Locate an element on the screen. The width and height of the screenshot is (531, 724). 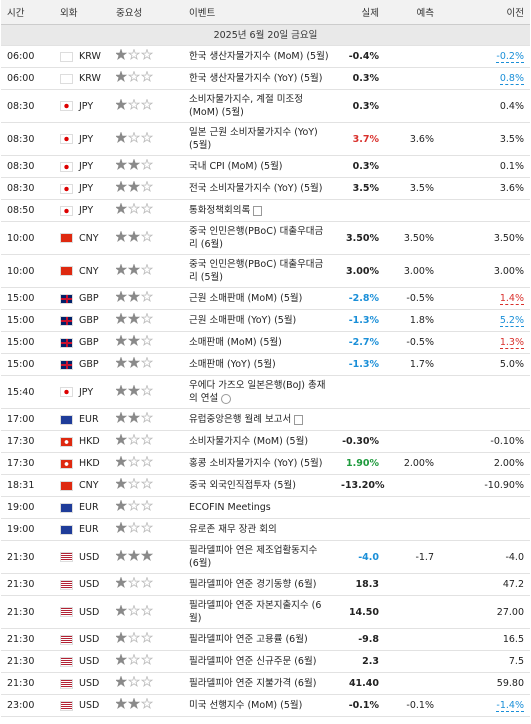
previous: -1.4% is located at coordinates (510, 706).